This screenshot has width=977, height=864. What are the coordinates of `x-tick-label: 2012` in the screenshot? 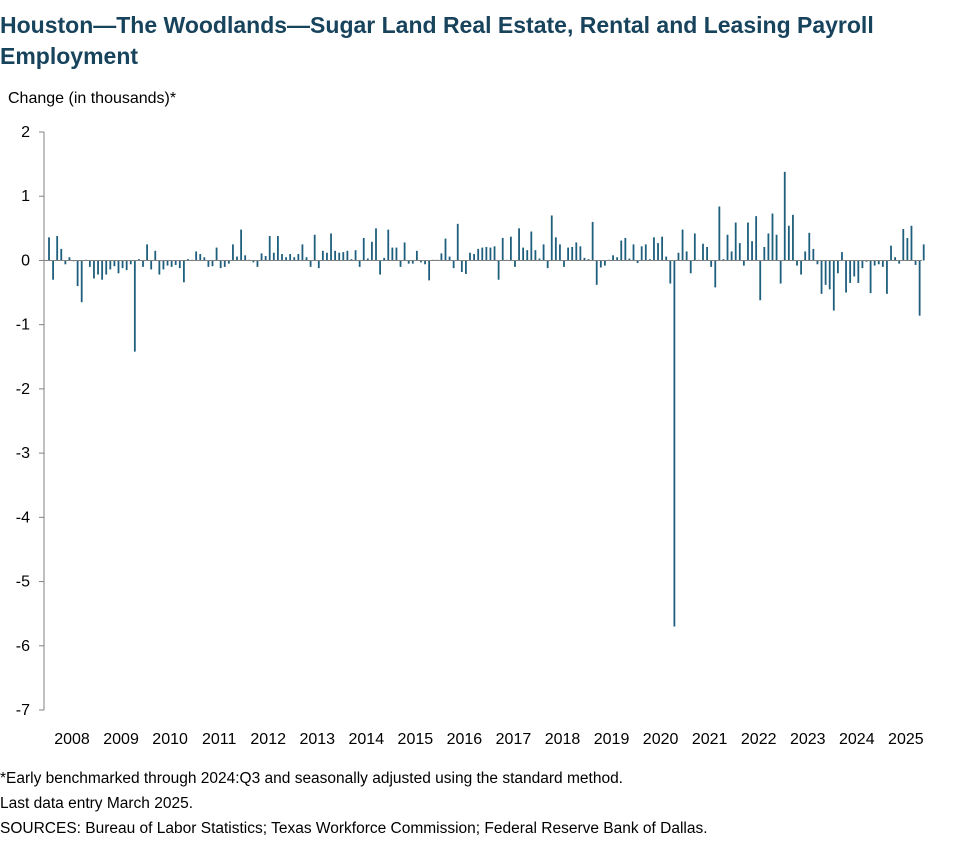 It's located at (268, 739).